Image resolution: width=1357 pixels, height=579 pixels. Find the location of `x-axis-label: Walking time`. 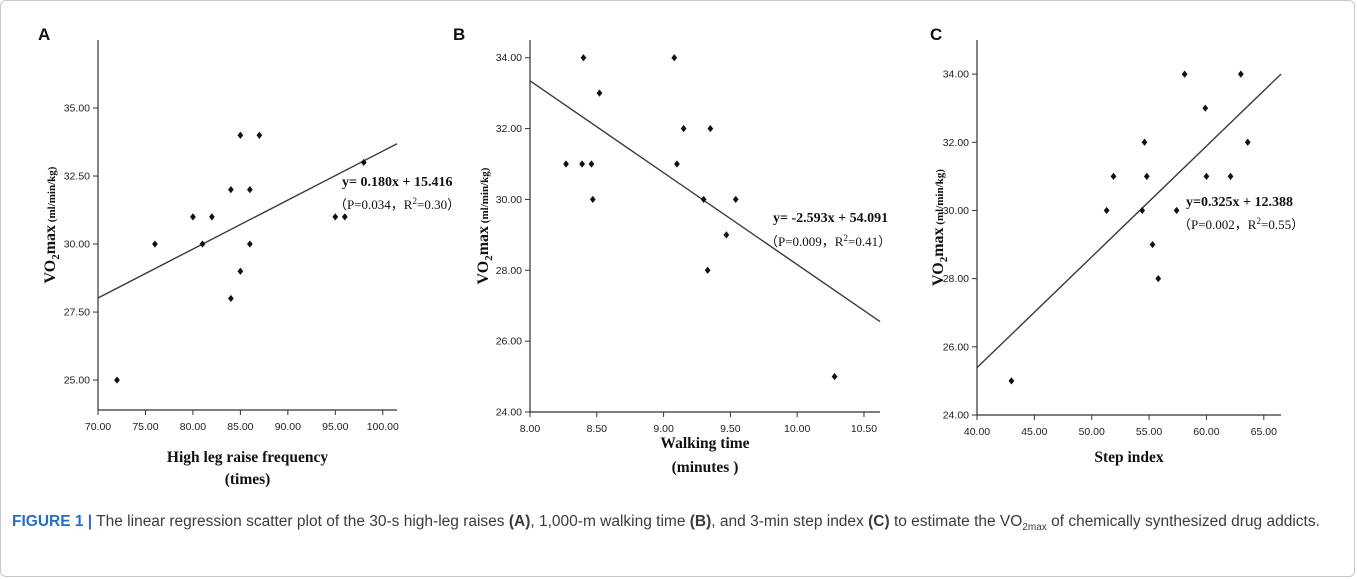

x-axis-label: Walking time is located at coordinates (704, 443).